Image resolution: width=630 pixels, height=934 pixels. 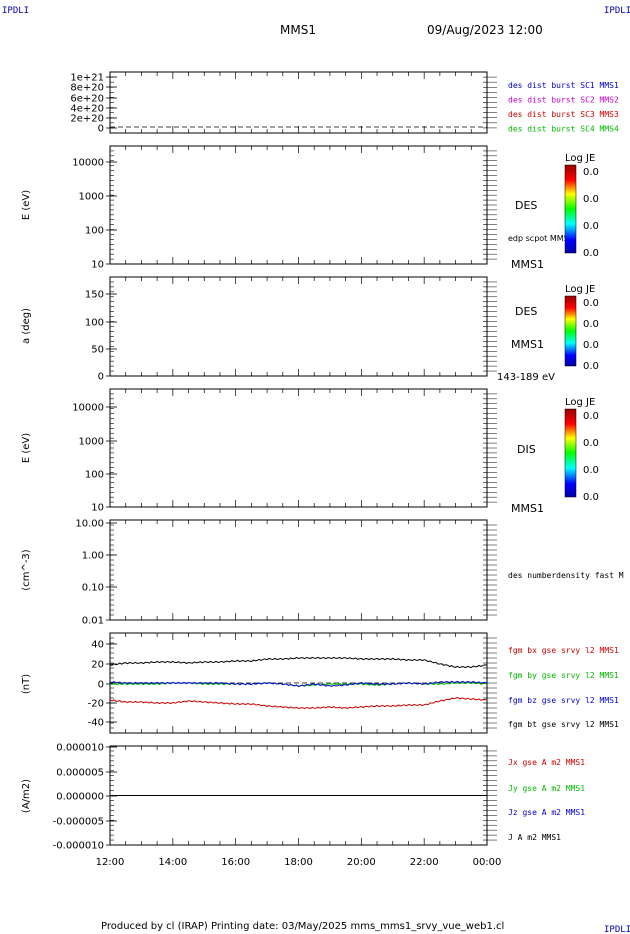 What do you see at coordinates (546, 762) in the screenshot?
I see `legend-item: Jx gse A m2 MMS1` at bounding box center [546, 762].